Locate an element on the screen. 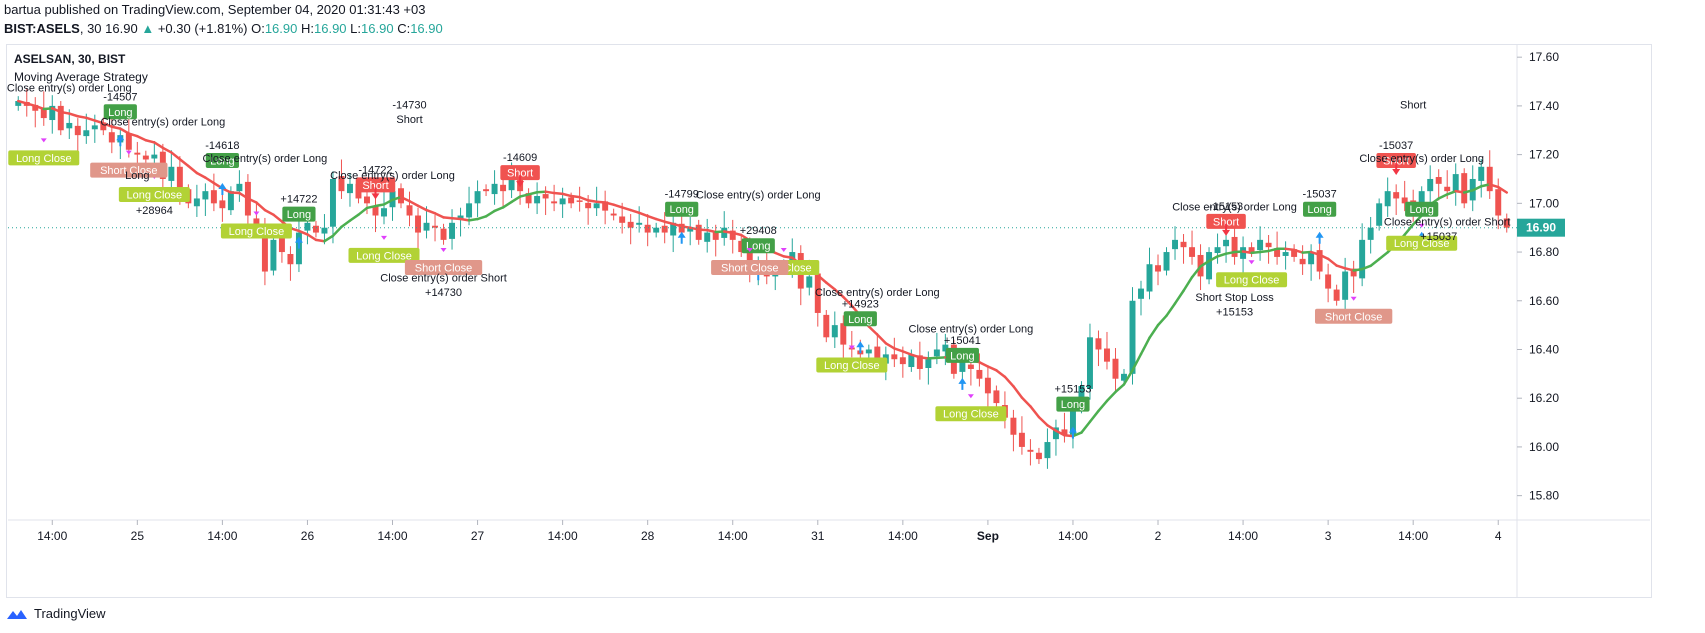 The image size is (1705, 633). footer-brand: TradingView is located at coordinates (56, 613).